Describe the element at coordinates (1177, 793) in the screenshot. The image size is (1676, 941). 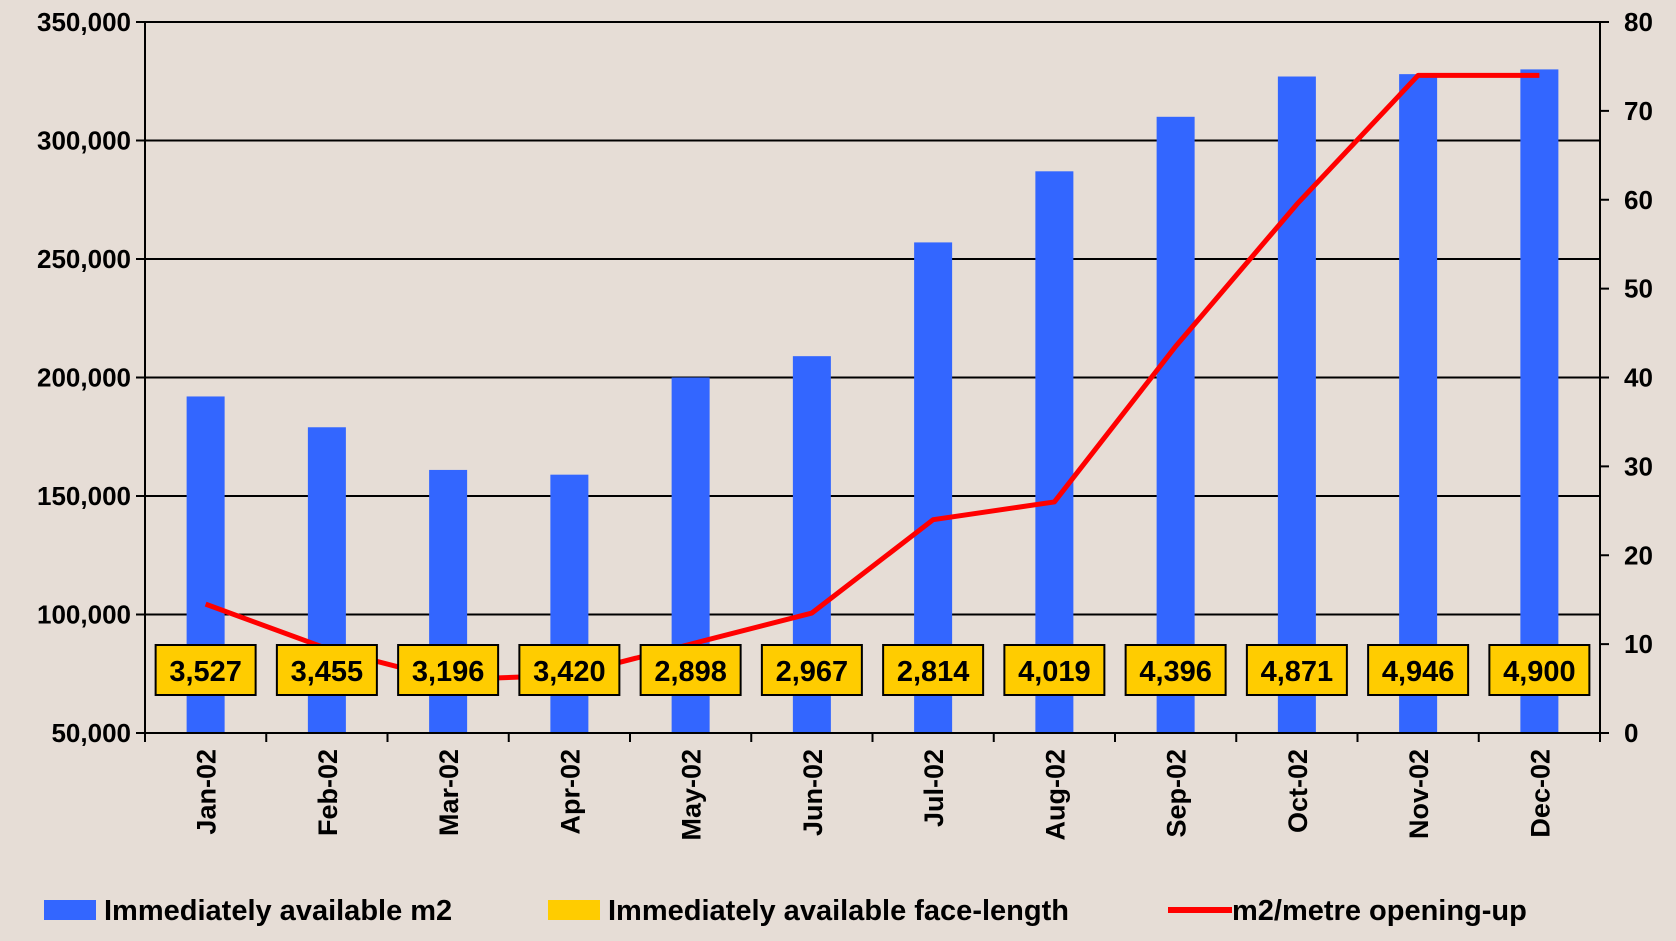
I see `x-tick-label: Sep-02` at that location.